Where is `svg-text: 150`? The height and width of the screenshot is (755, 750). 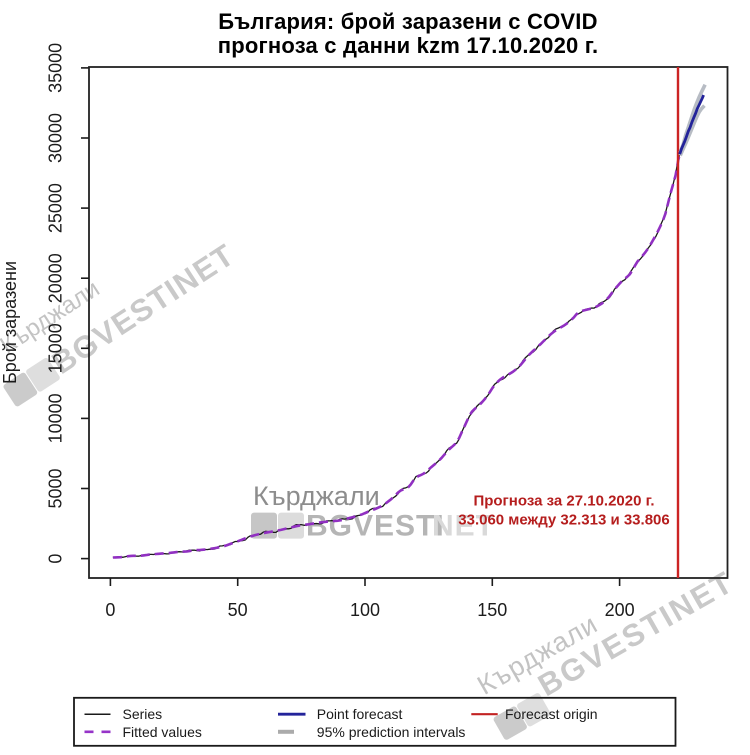
svg-text: 150 is located at coordinates (492, 610).